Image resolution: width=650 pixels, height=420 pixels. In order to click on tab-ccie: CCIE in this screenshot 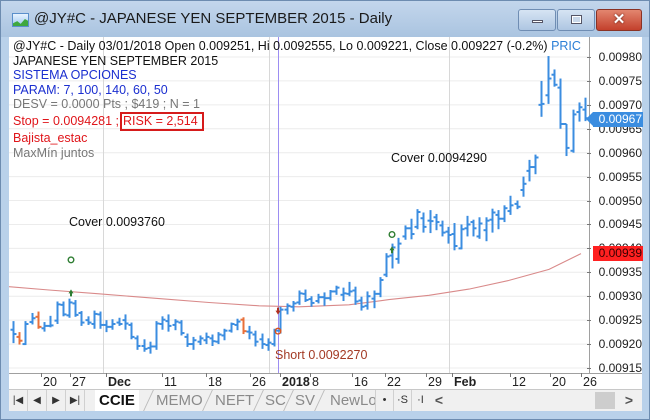, I will do `click(117, 400)`.